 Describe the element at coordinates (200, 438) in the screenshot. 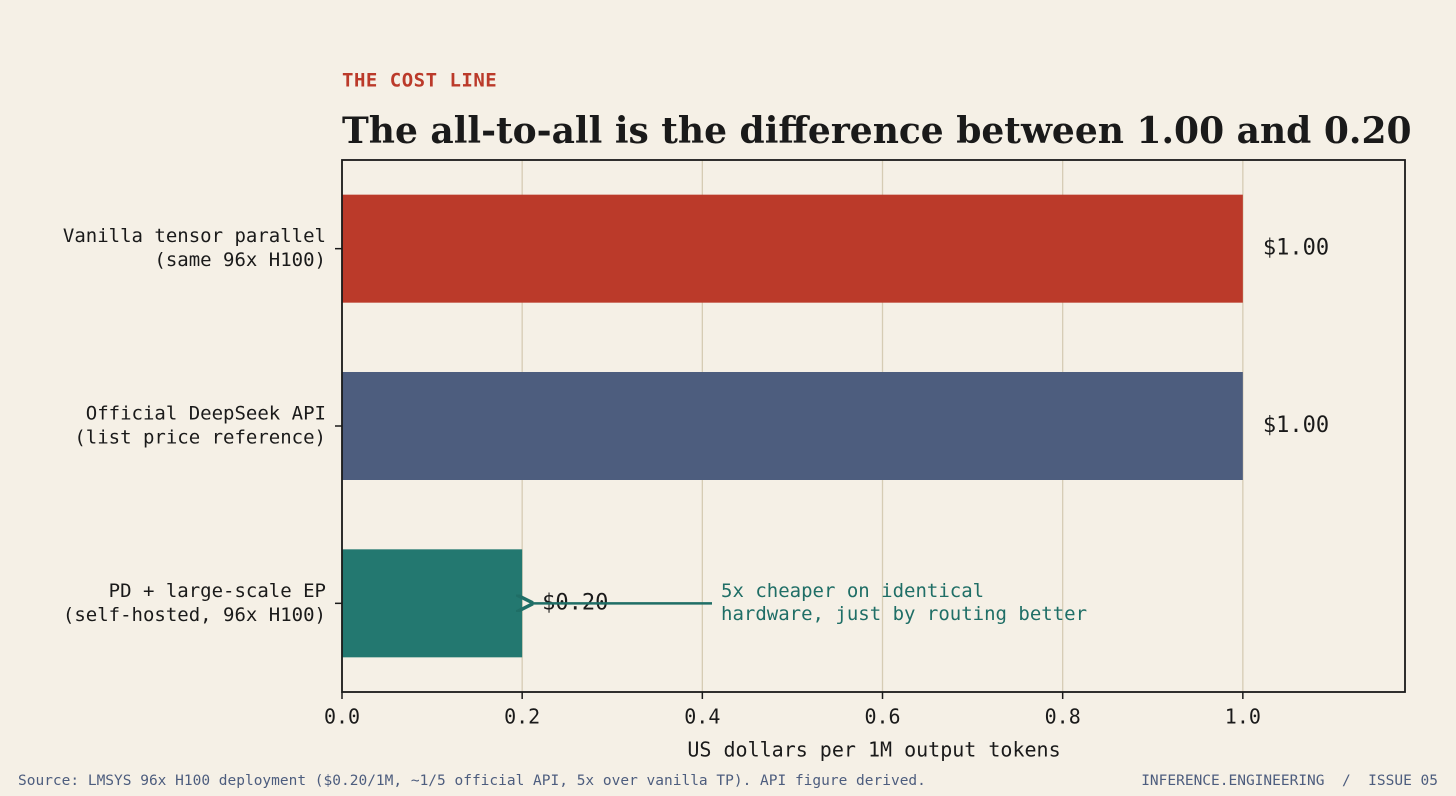

I see `y-tick-label: (list price reference)` at that location.